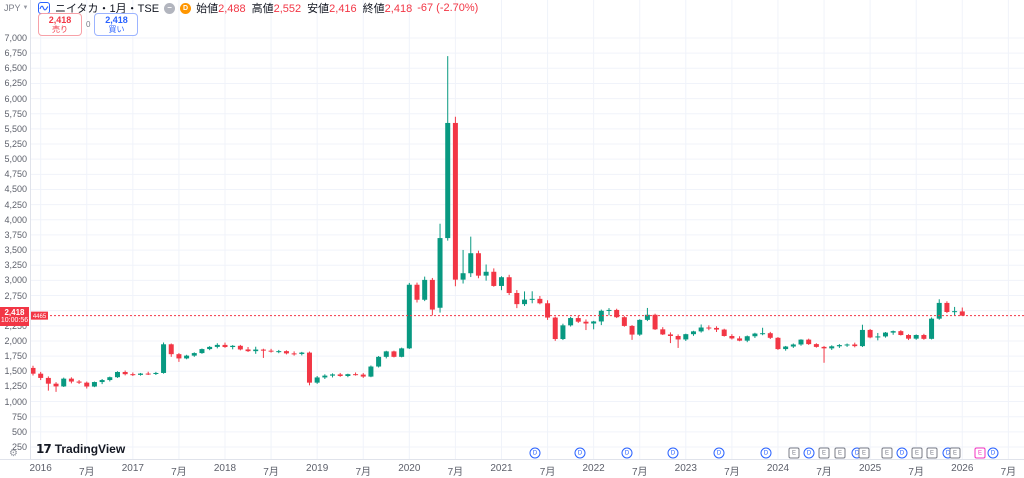  Describe the element at coordinates (15, 38) in the screenshot. I see `price-tick-label: 7,000` at that location.